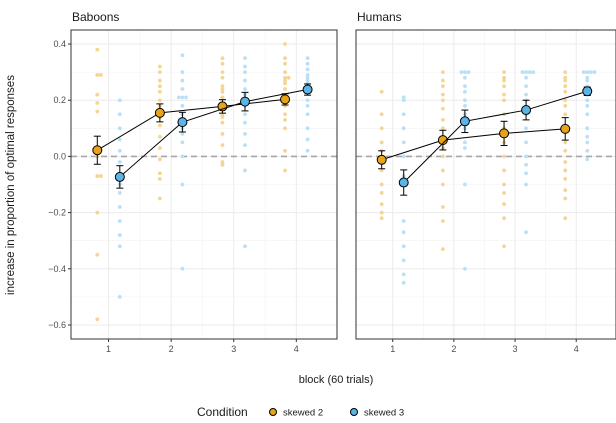 Image resolution: width=616 pixels, height=423 pixels. Describe the element at coordinates (57, 269) in the screenshot. I see `y-tick-label: −0.4` at that location.